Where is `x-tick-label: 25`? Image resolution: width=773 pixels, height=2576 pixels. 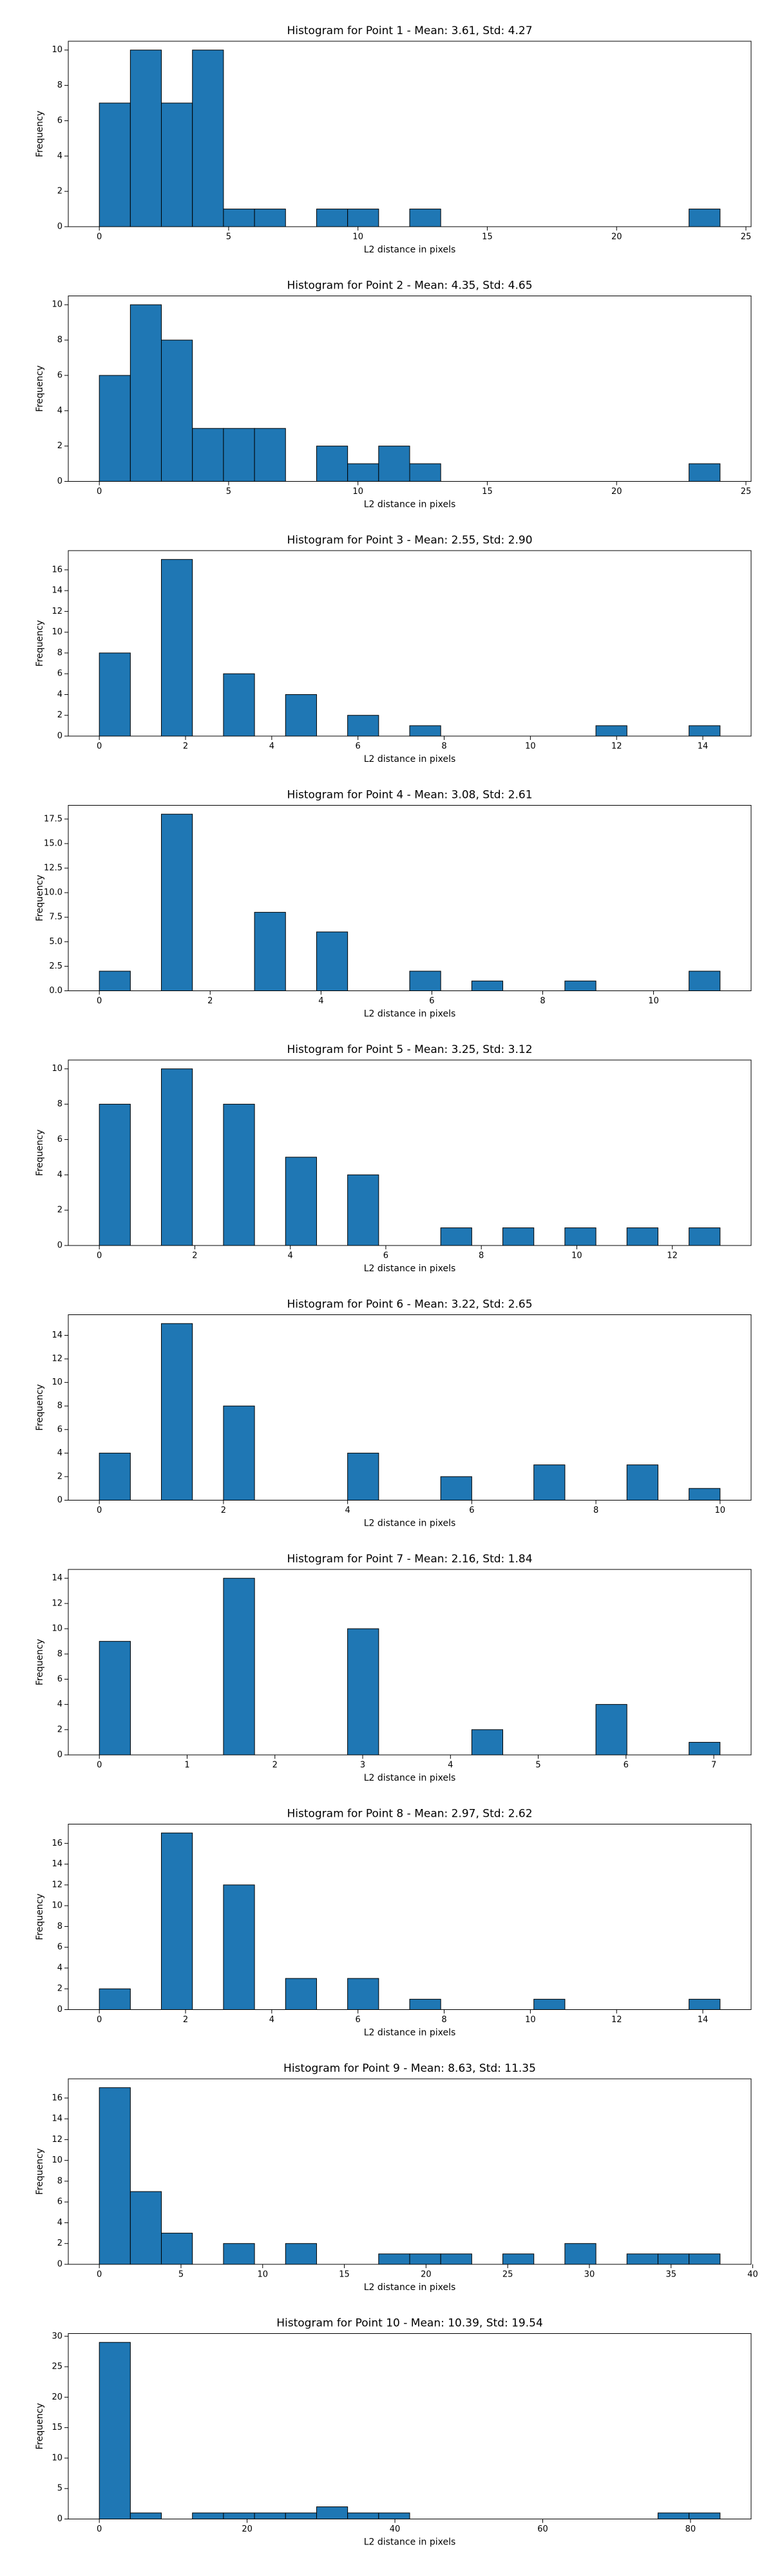
x-tick-label: 25 is located at coordinates (507, 2275).